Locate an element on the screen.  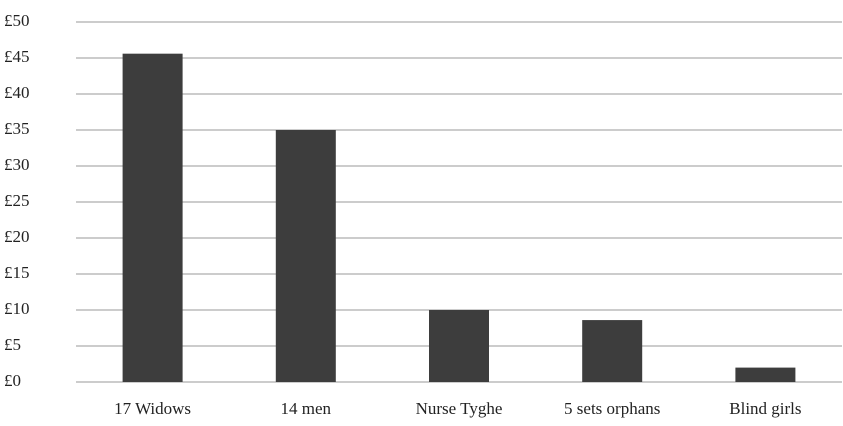
y-tick-label: £25 is located at coordinates (17, 200).